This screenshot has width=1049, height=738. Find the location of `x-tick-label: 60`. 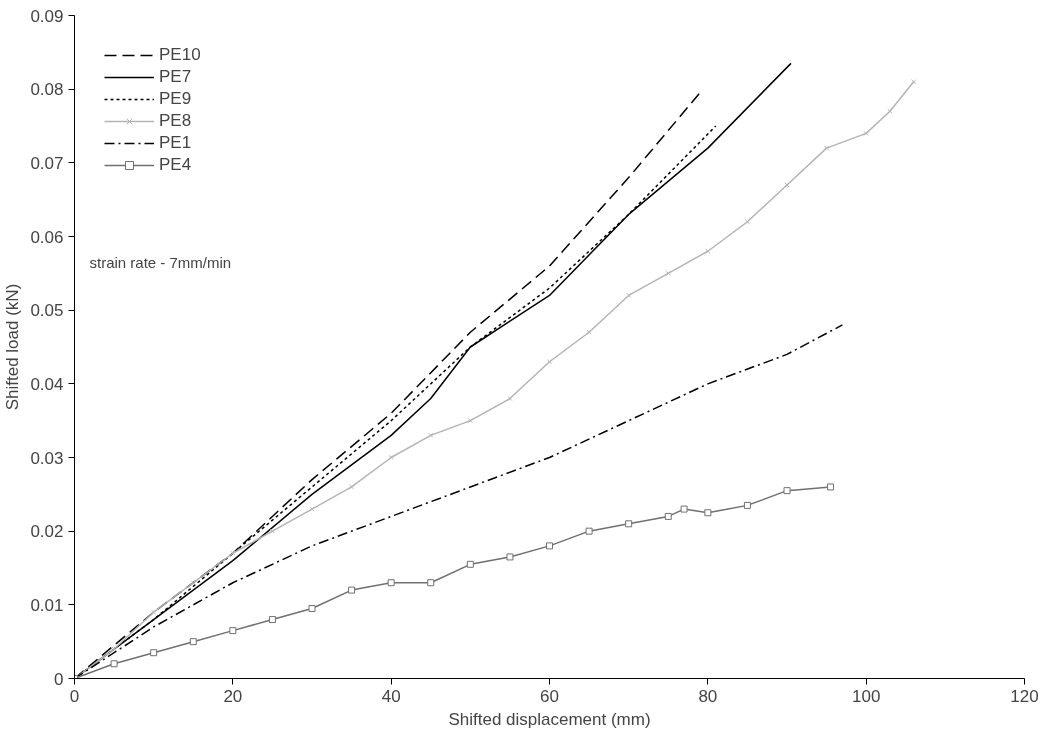

x-tick-label: 60 is located at coordinates (549, 696).